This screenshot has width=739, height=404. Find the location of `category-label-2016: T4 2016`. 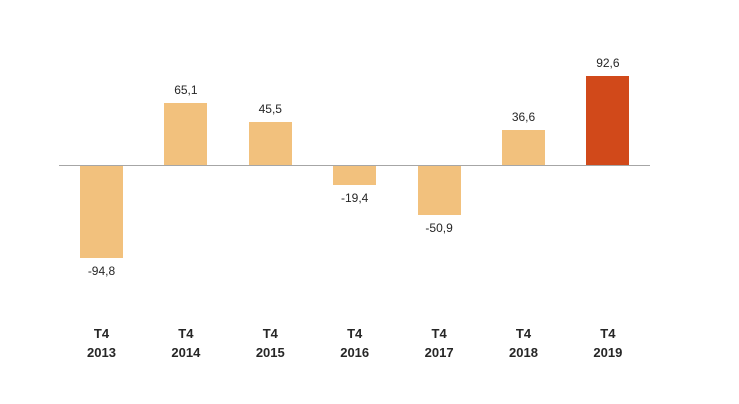

category-label-2016: T4 2016 is located at coordinates (355, 343).